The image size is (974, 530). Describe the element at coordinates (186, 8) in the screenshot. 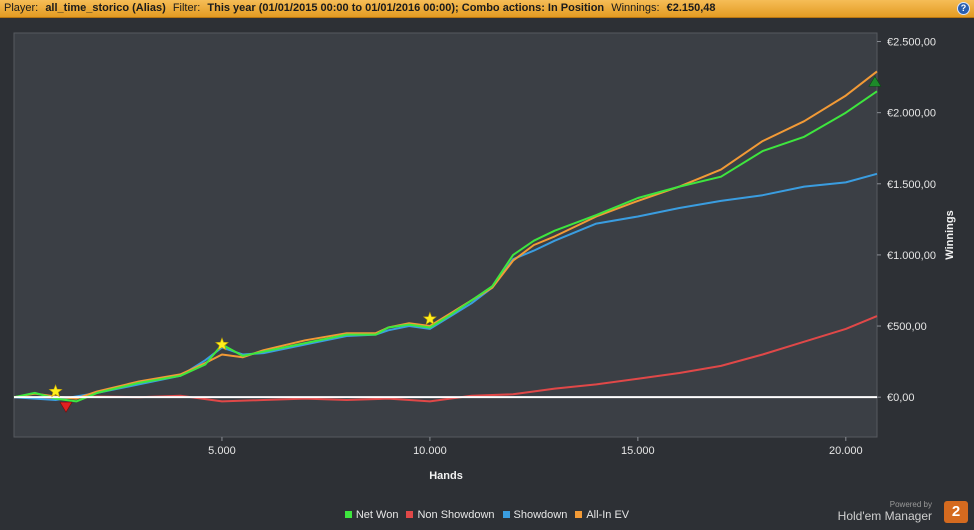

I see `filter-label: Filter:` at that location.